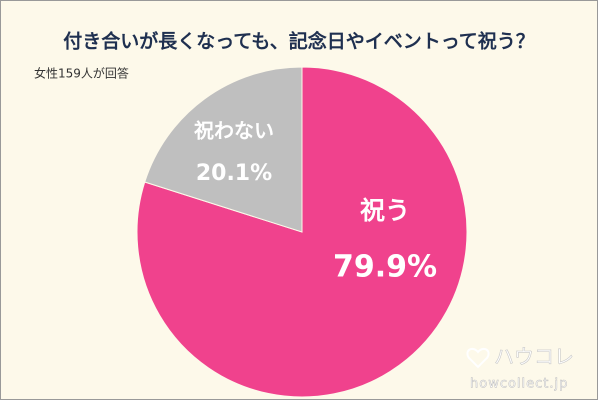 The height and width of the screenshot is (400, 598). What do you see at coordinates (234, 131) in the screenshot?
I see `slice-category: 祝わない` at bounding box center [234, 131].